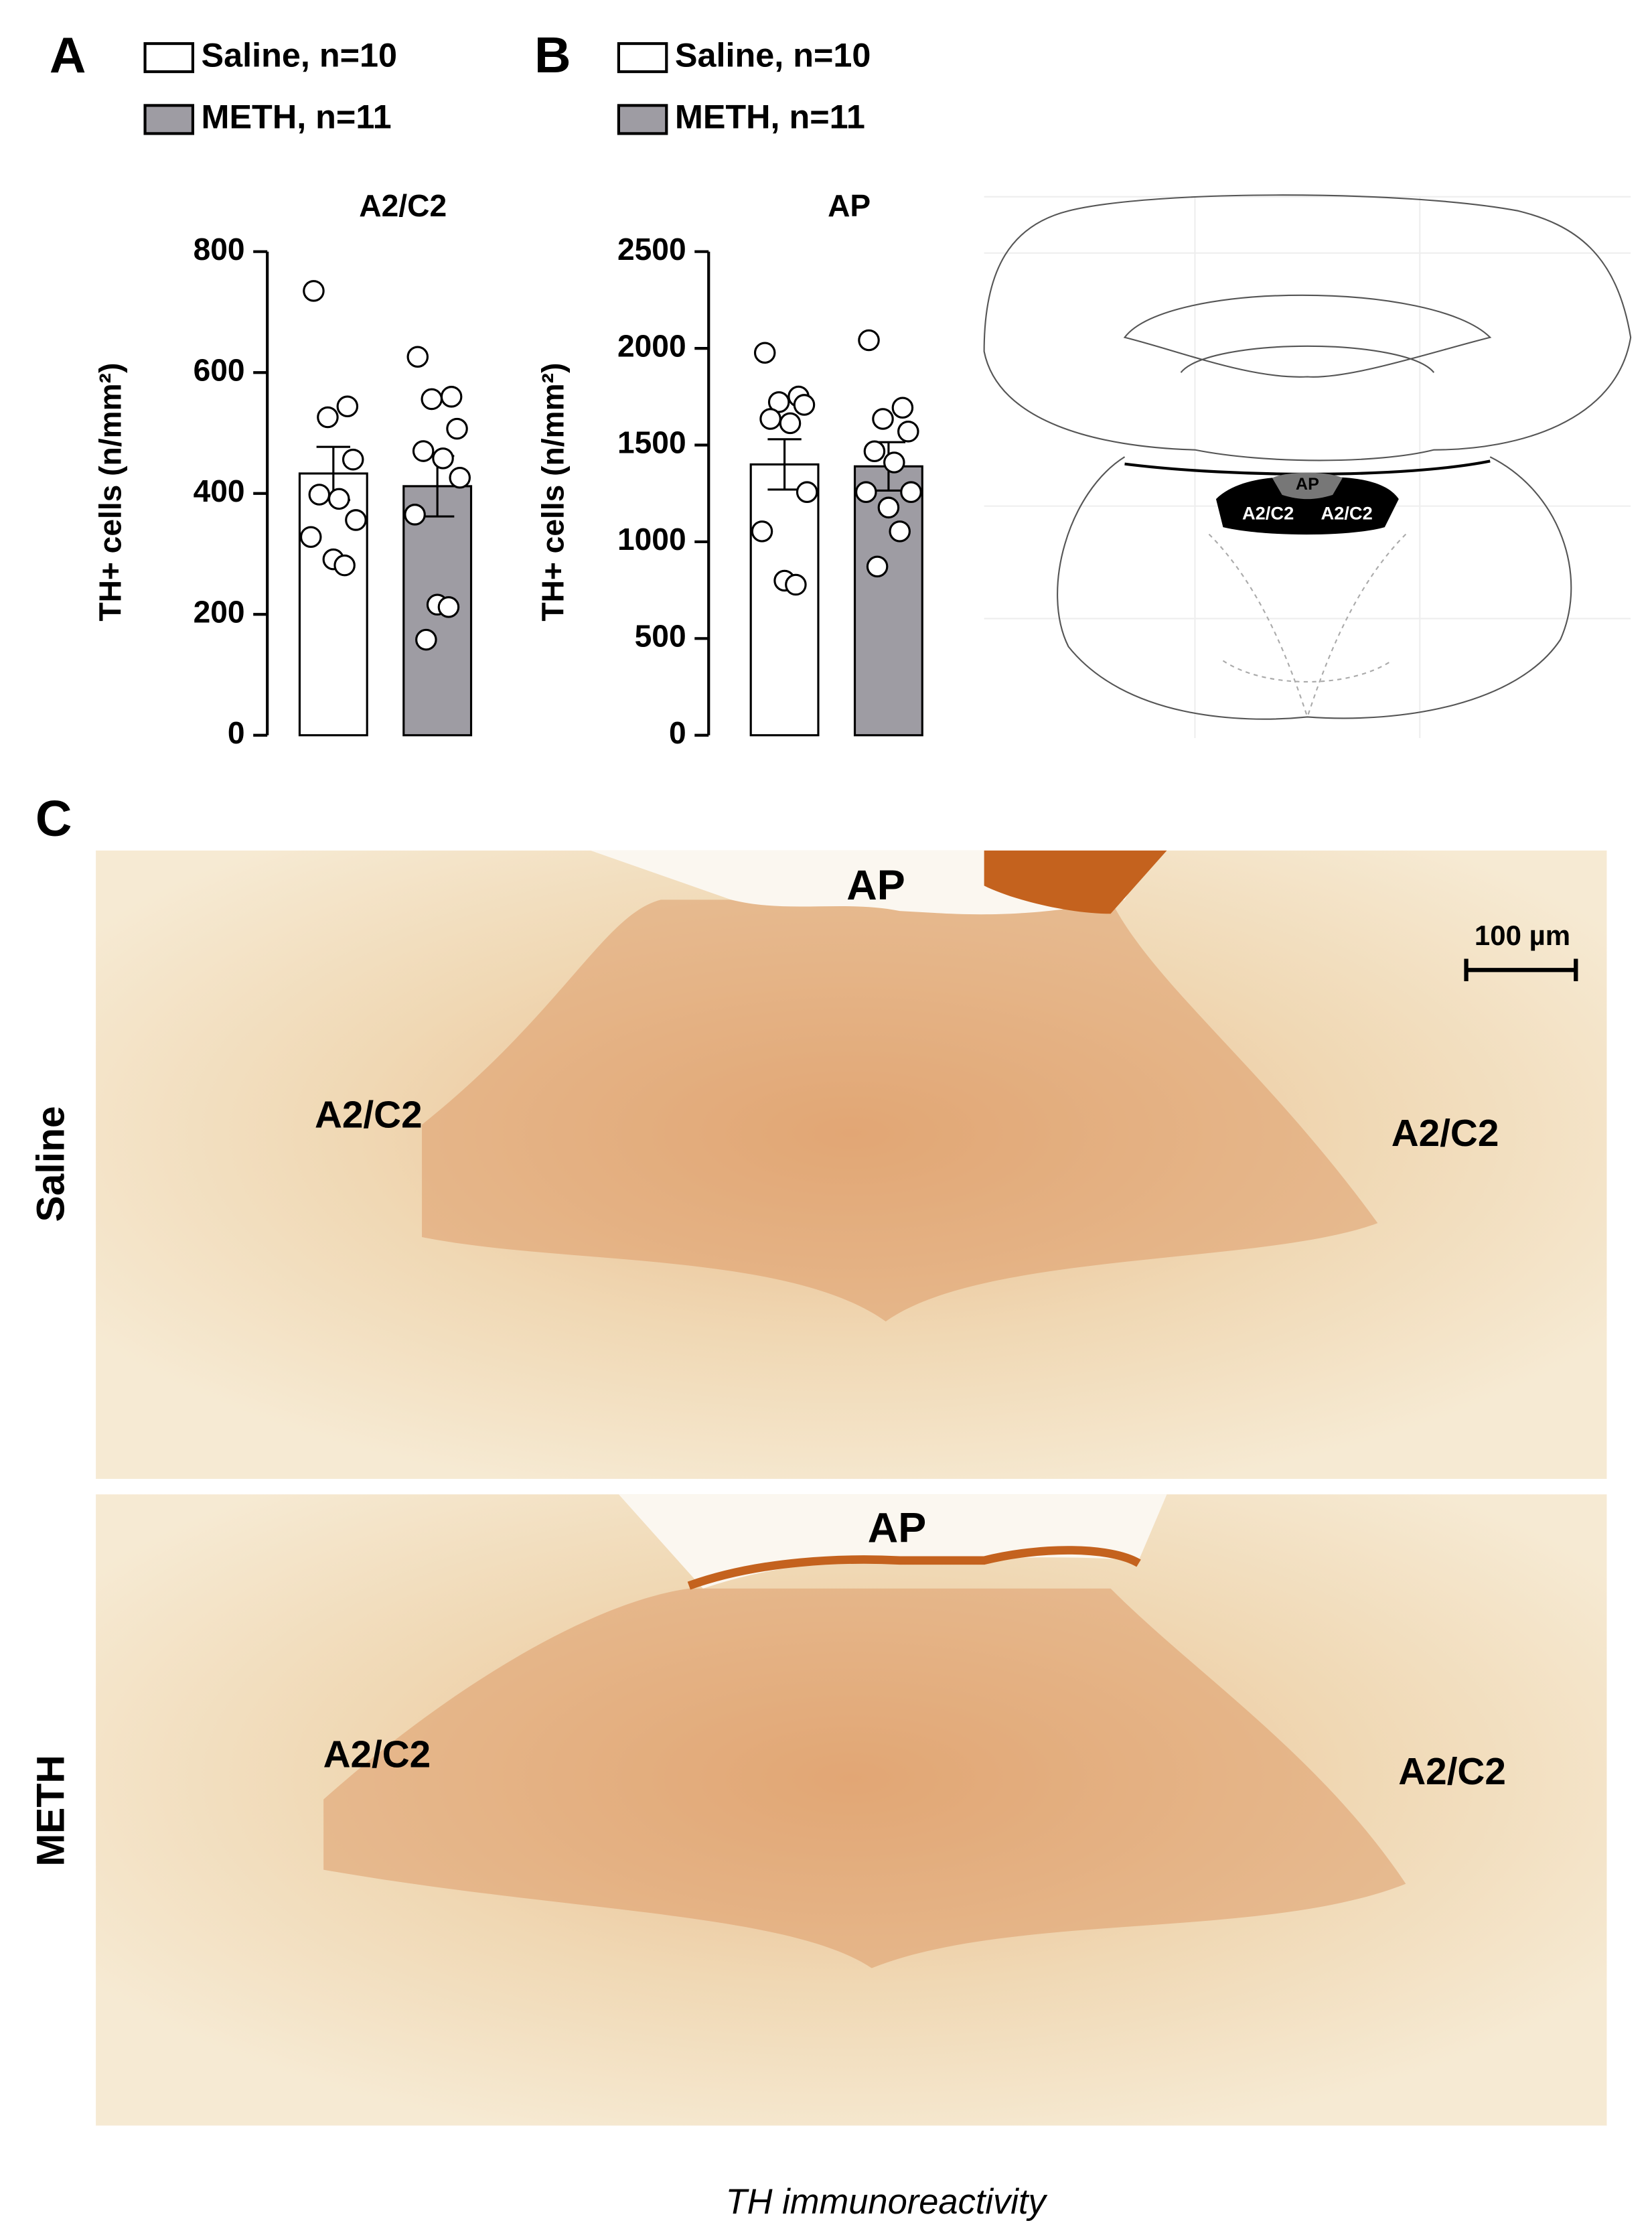 This screenshot has height=2231, width=1652. What do you see at coordinates (1307, 485) in the screenshot?
I see `diagram-label: AP` at bounding box center [1307, 485].